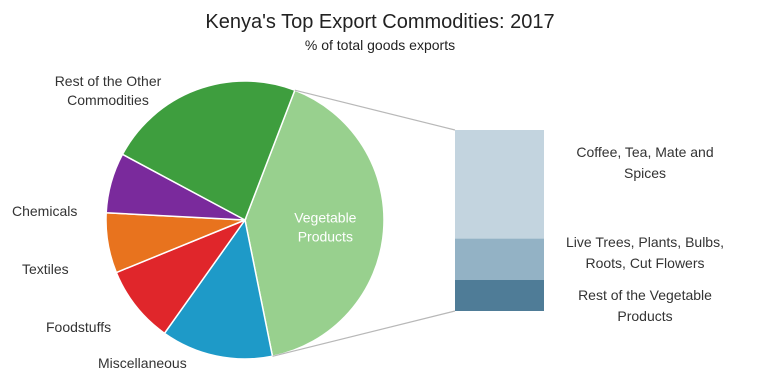  What do you see at coordinates (644, 162) in the screenshot?
I see `breakdown-label-coffee-tea-mate-and-spices: Coffee, Tea, Mate and Spices` at bounding box center [644, 162].